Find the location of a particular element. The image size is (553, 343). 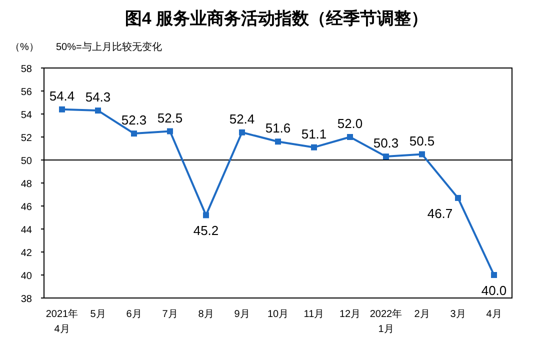

x-tick-label: 6月 is located at coordinates (134, 314).